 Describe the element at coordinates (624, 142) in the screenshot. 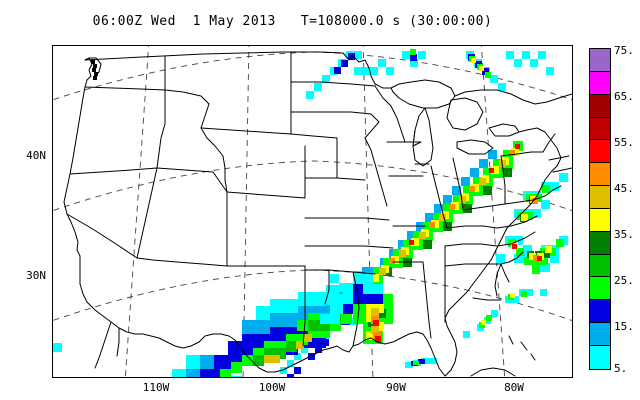

I see `colorbar-tick-55: 55.` at that location.